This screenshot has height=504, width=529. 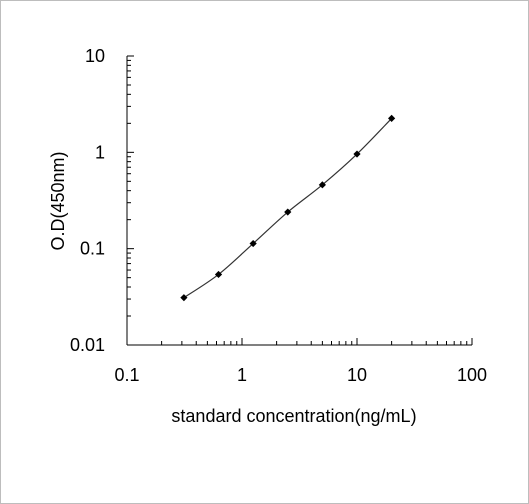 I want to click on y-tick-label: 0.1, so click(x=92, y=249).